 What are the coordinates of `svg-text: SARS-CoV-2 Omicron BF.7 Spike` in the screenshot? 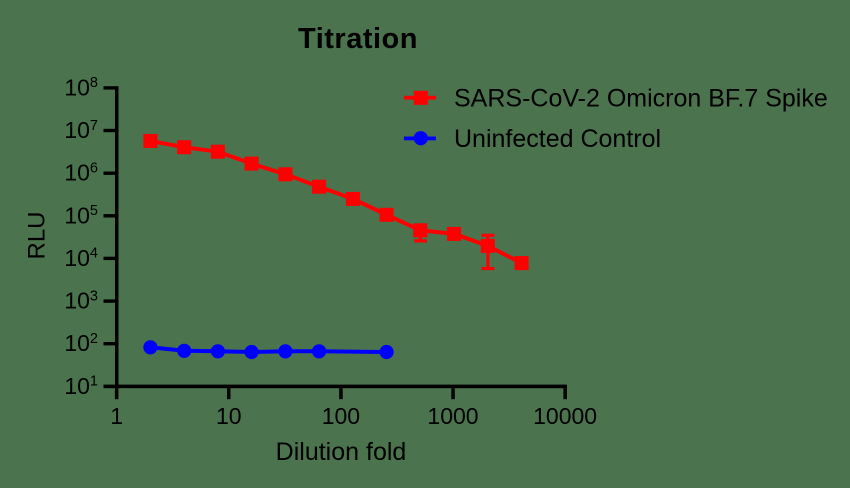 It's located at (641, 99).